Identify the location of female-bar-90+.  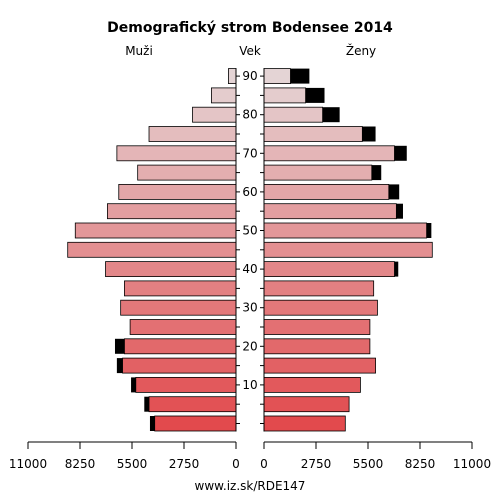
(277, 76).